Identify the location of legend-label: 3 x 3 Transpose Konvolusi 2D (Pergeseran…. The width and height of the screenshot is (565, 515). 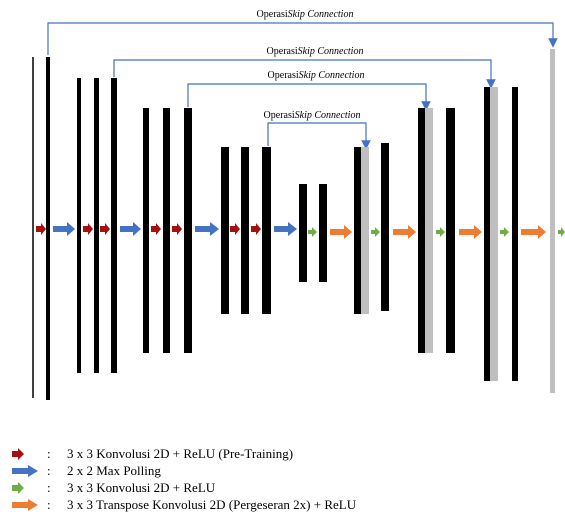
(212, 504).